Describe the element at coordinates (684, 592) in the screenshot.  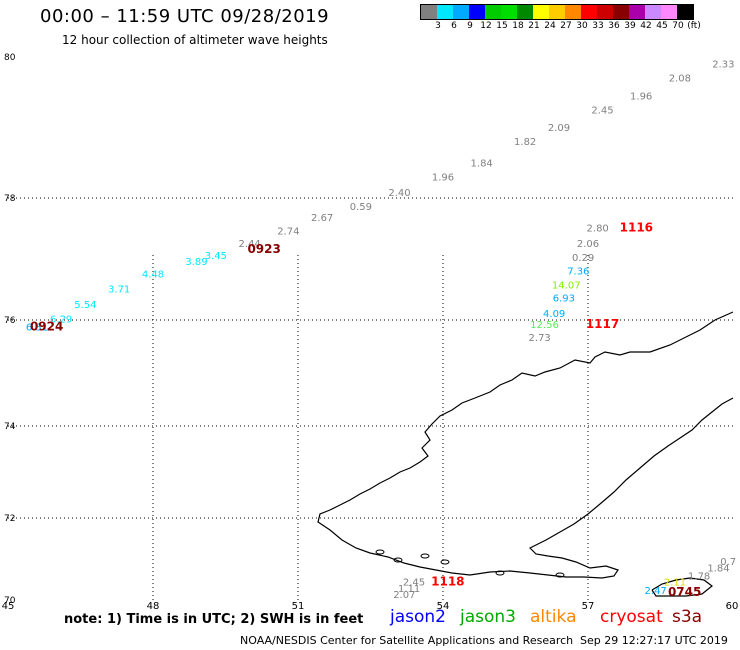
I see `pass-time-label: 0745` at that location.